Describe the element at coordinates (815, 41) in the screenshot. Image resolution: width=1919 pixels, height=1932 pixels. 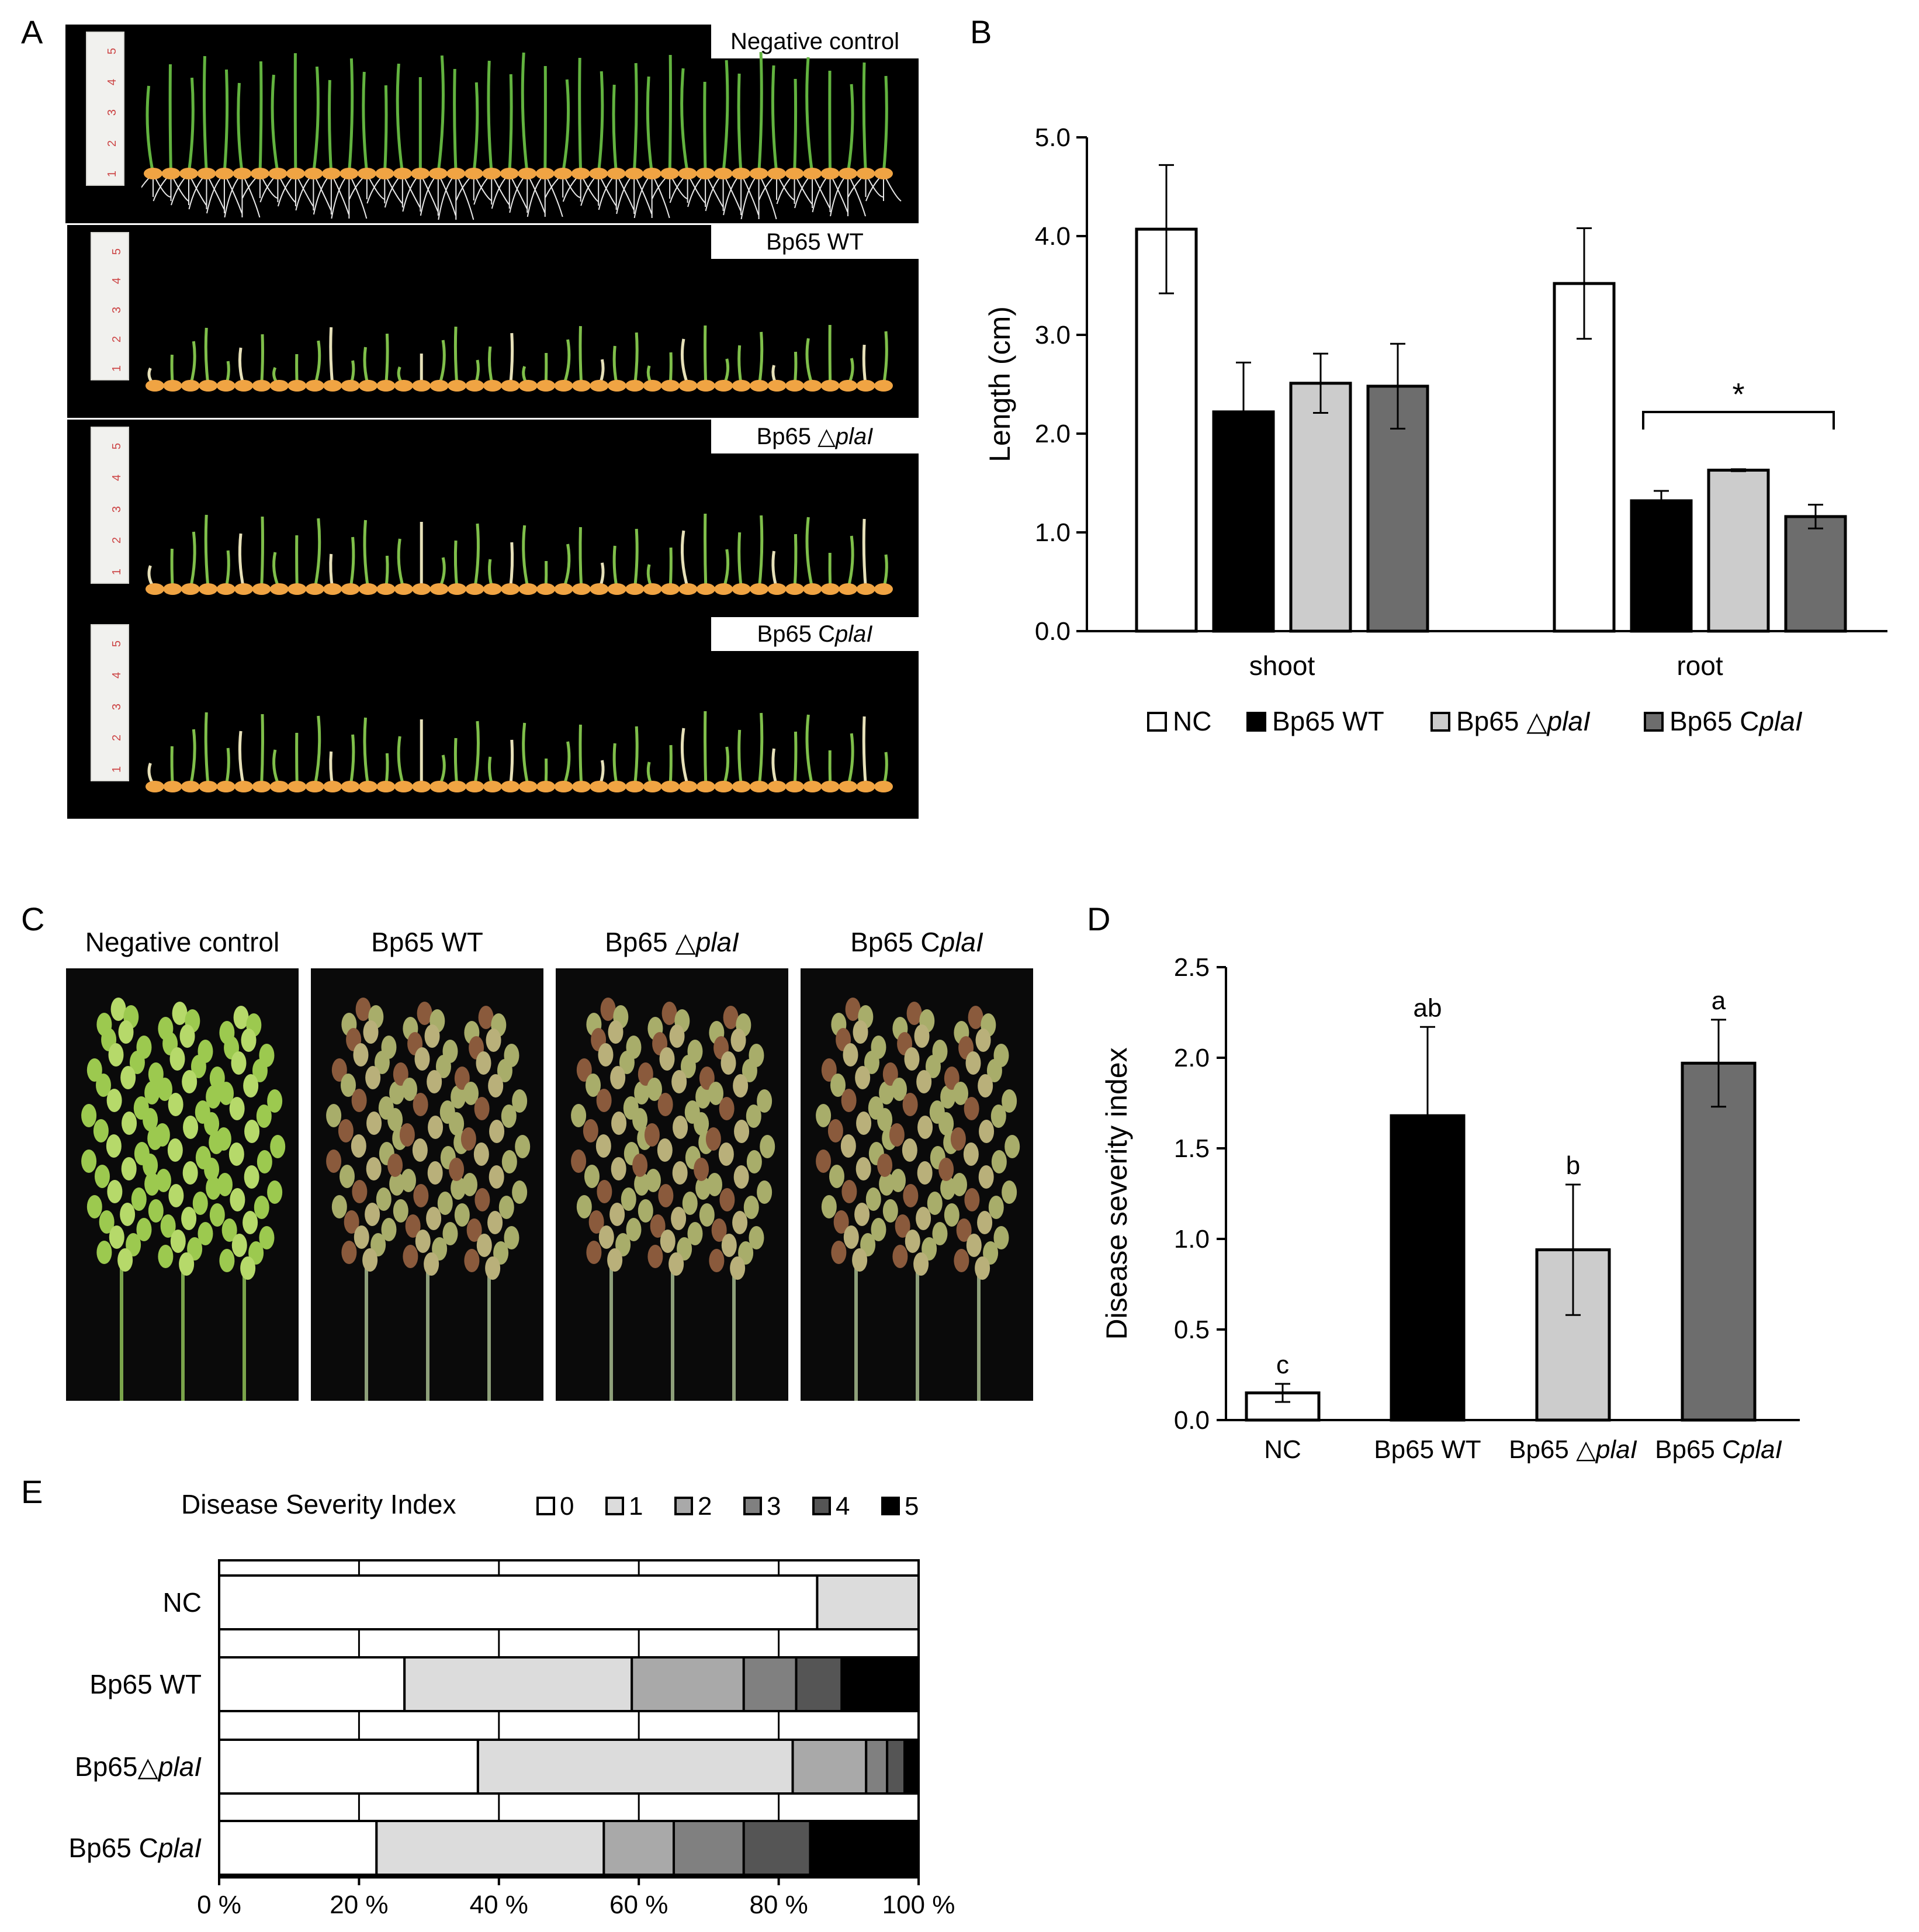
I see `seedling-row-label: Negative control` at that location.